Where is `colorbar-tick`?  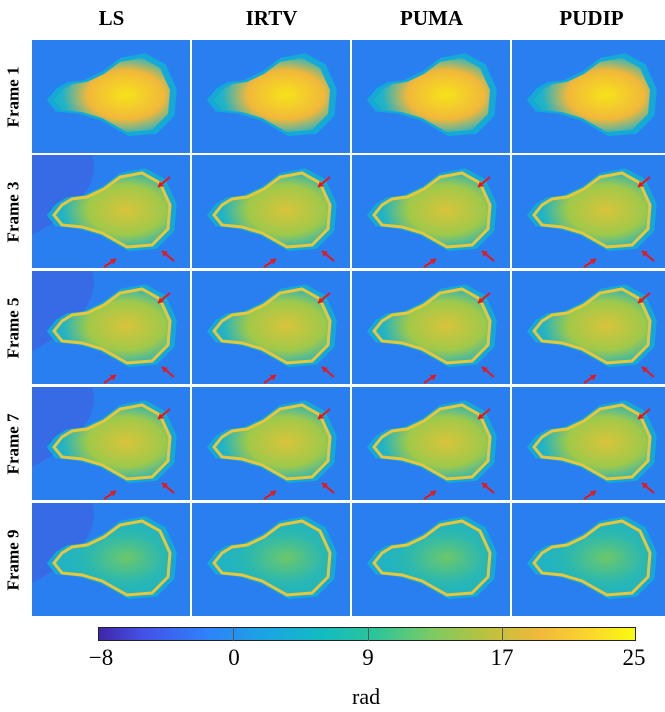 colorbar-tick is located at coordinates (502, 634).